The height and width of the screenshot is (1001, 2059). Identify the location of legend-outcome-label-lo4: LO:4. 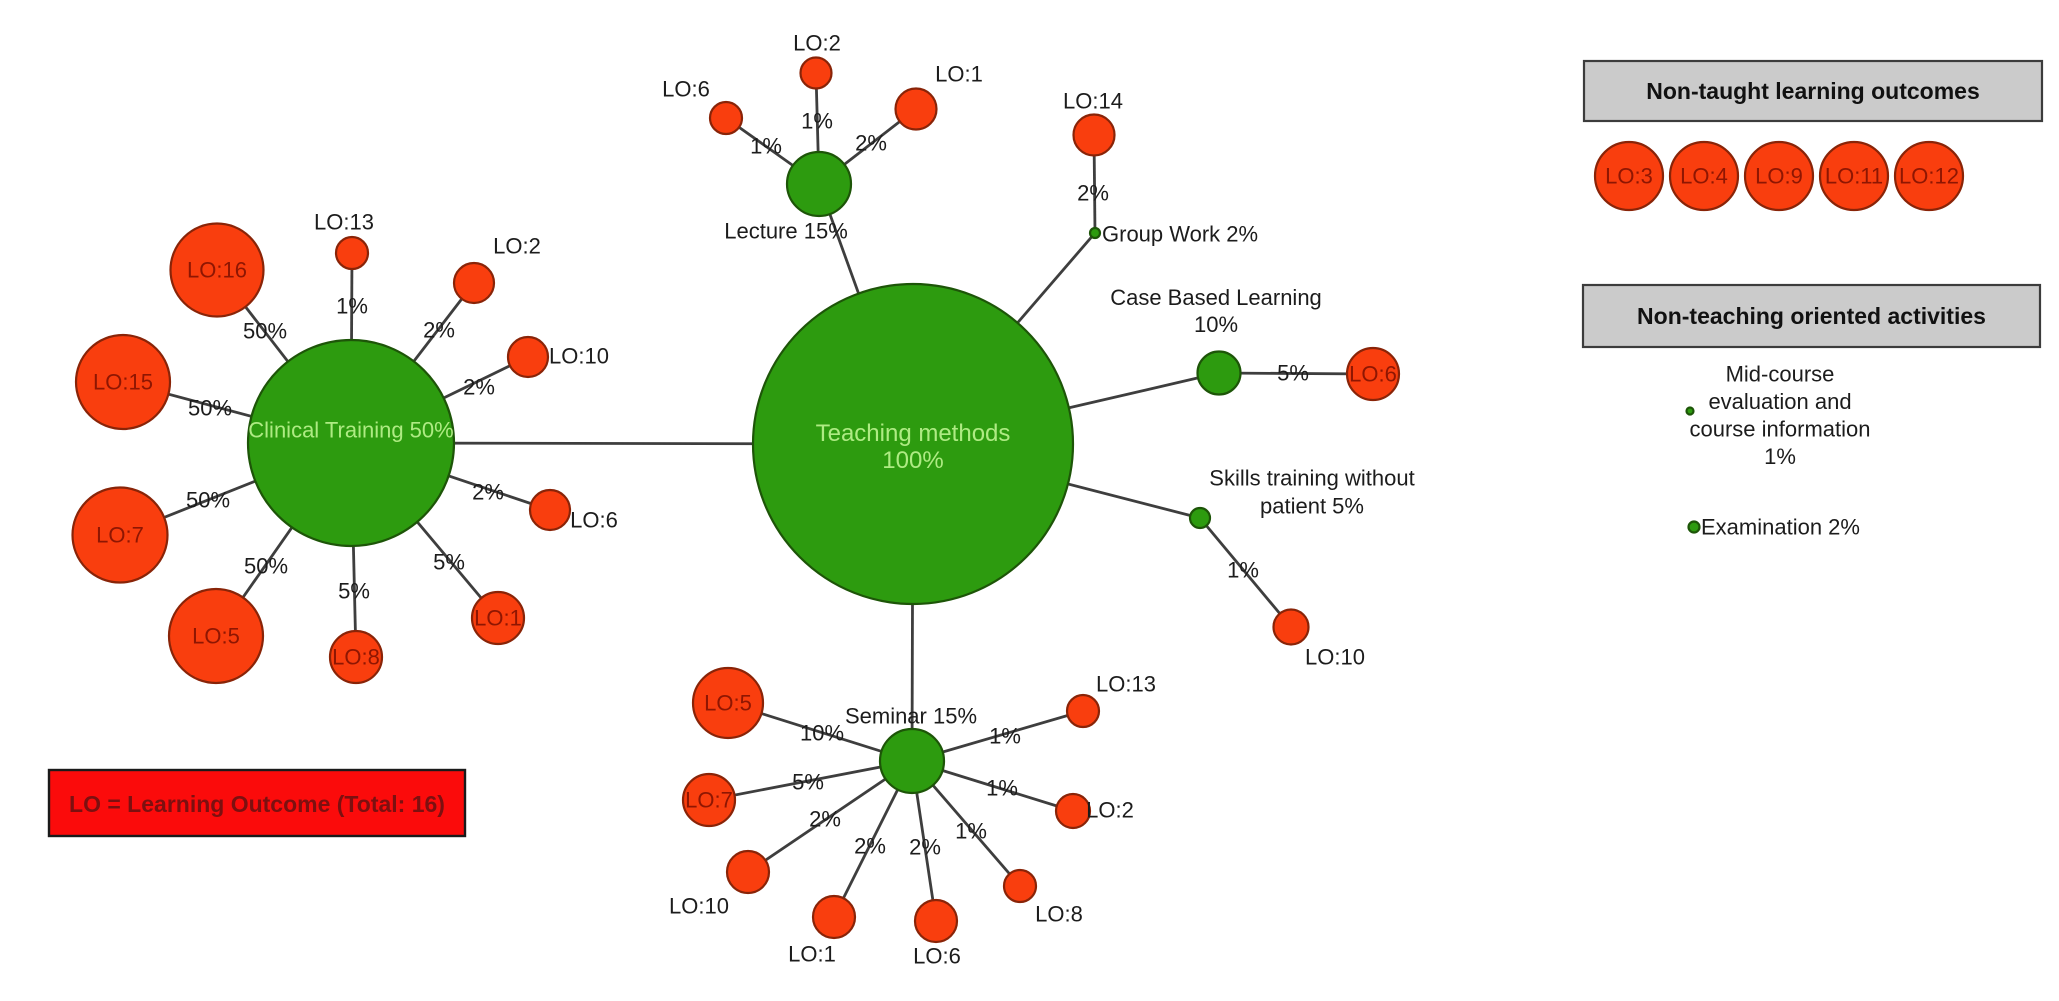
(1704, 176).